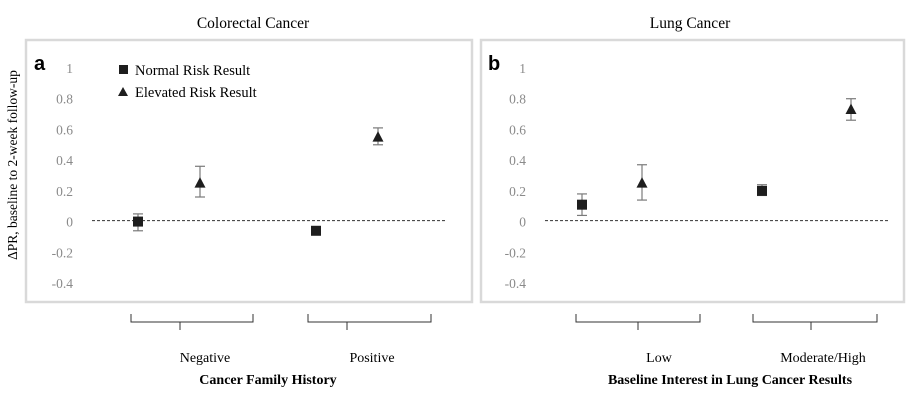  I want to click on legend-elevated-marker, so click(123, 91).